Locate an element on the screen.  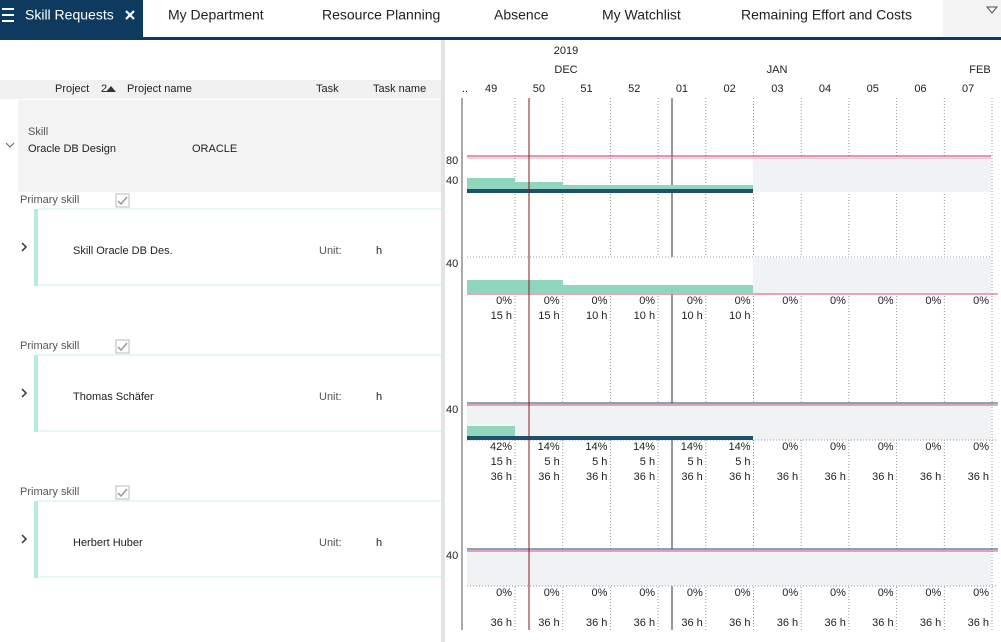
tab-overflow is located at coordinates (972, 19).